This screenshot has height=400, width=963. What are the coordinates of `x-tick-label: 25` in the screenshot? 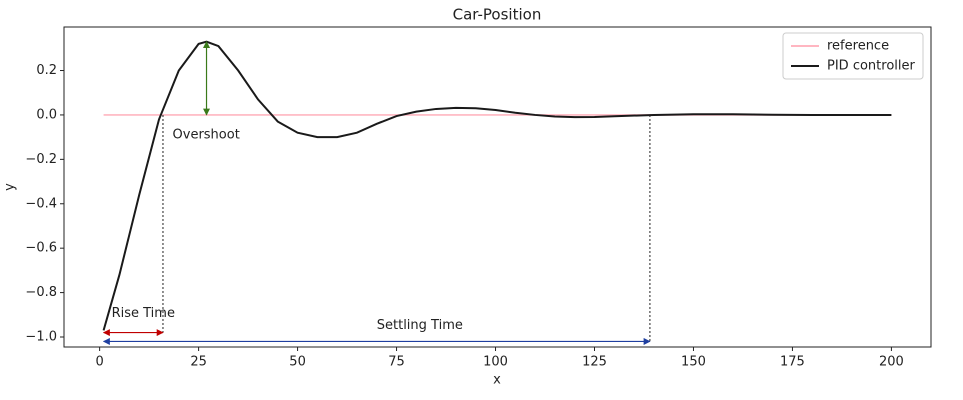 It's located at (198, 362).